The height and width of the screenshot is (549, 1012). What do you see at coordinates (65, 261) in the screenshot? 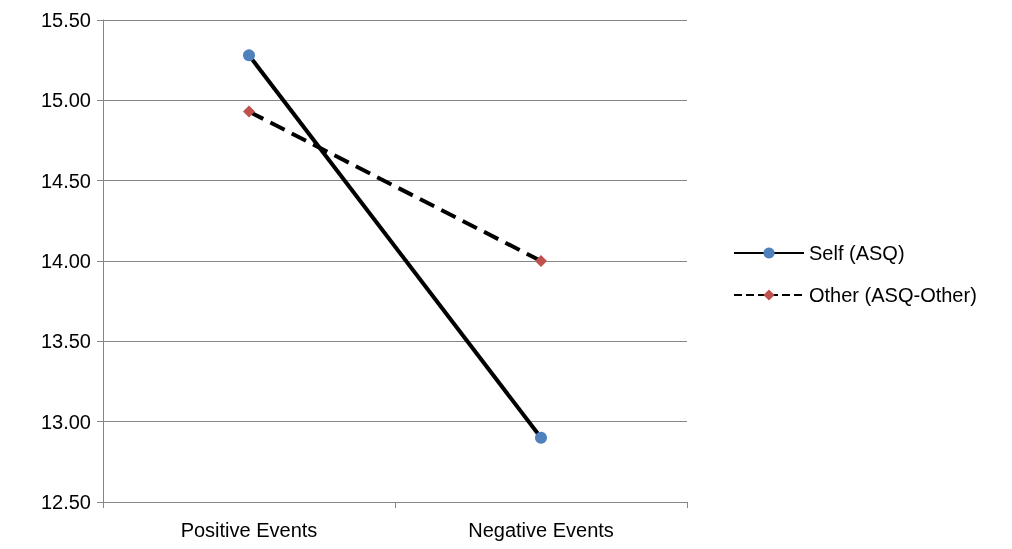
I see `y-tick-label: 14.00` at bounding box center [65, 261].